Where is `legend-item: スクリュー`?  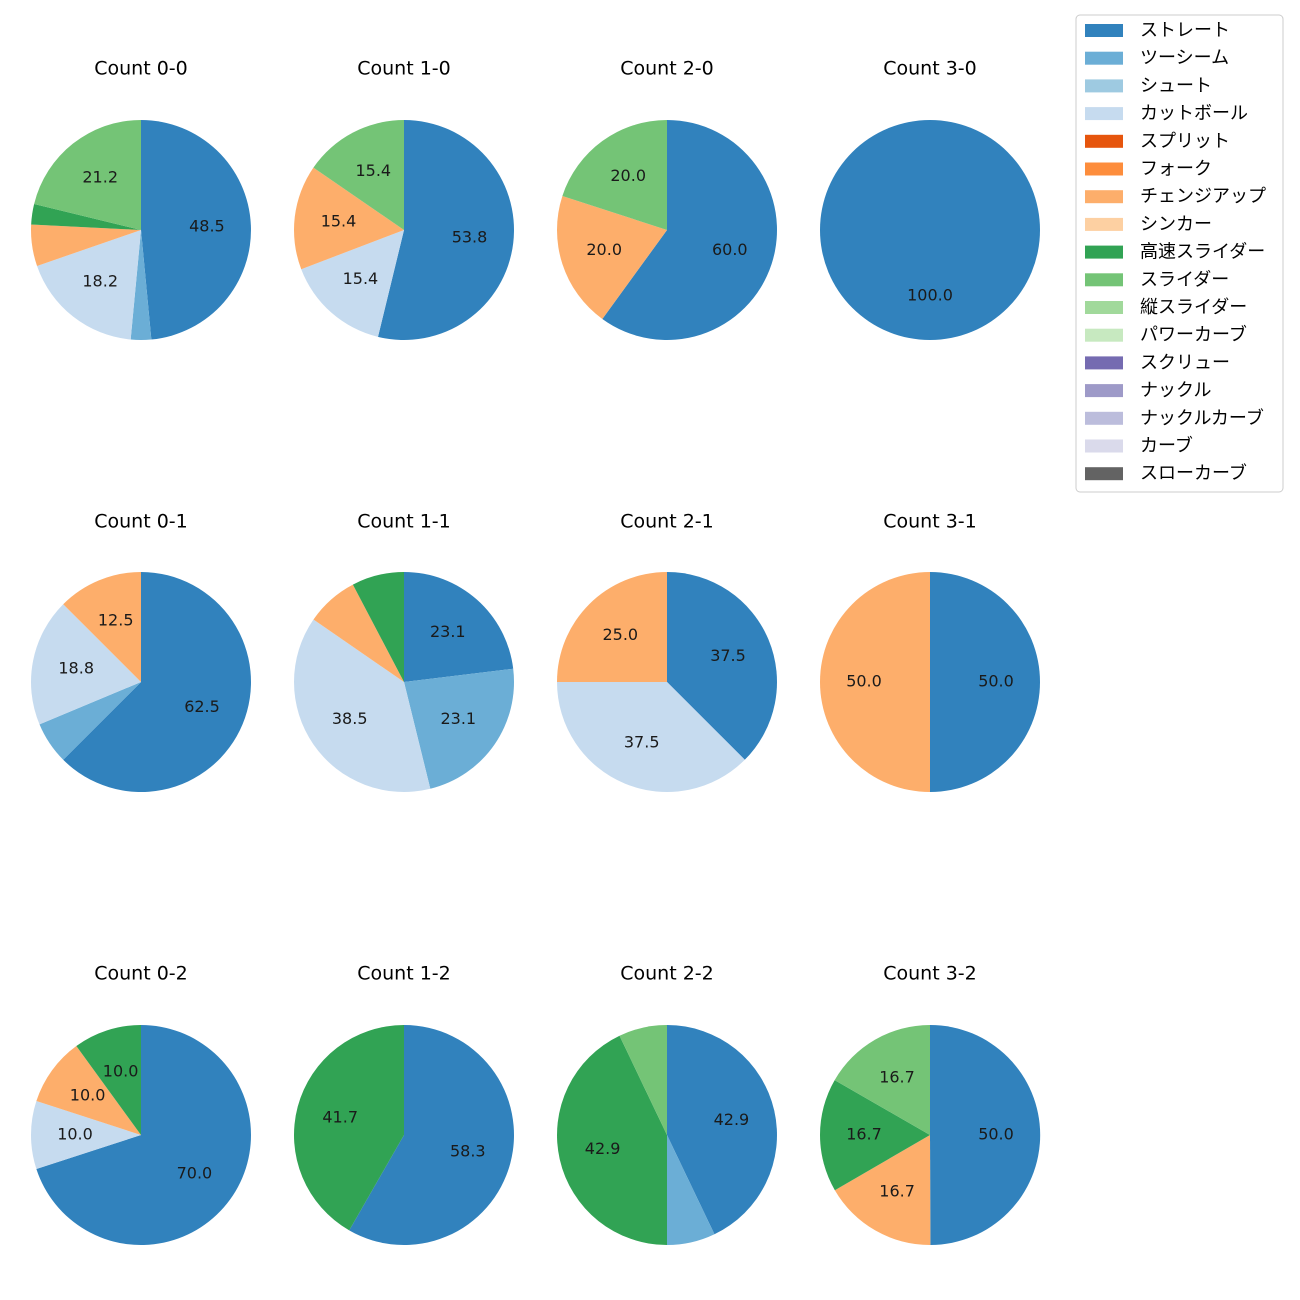
legend-item: スクリュー is located at coordinates (1157, 362).